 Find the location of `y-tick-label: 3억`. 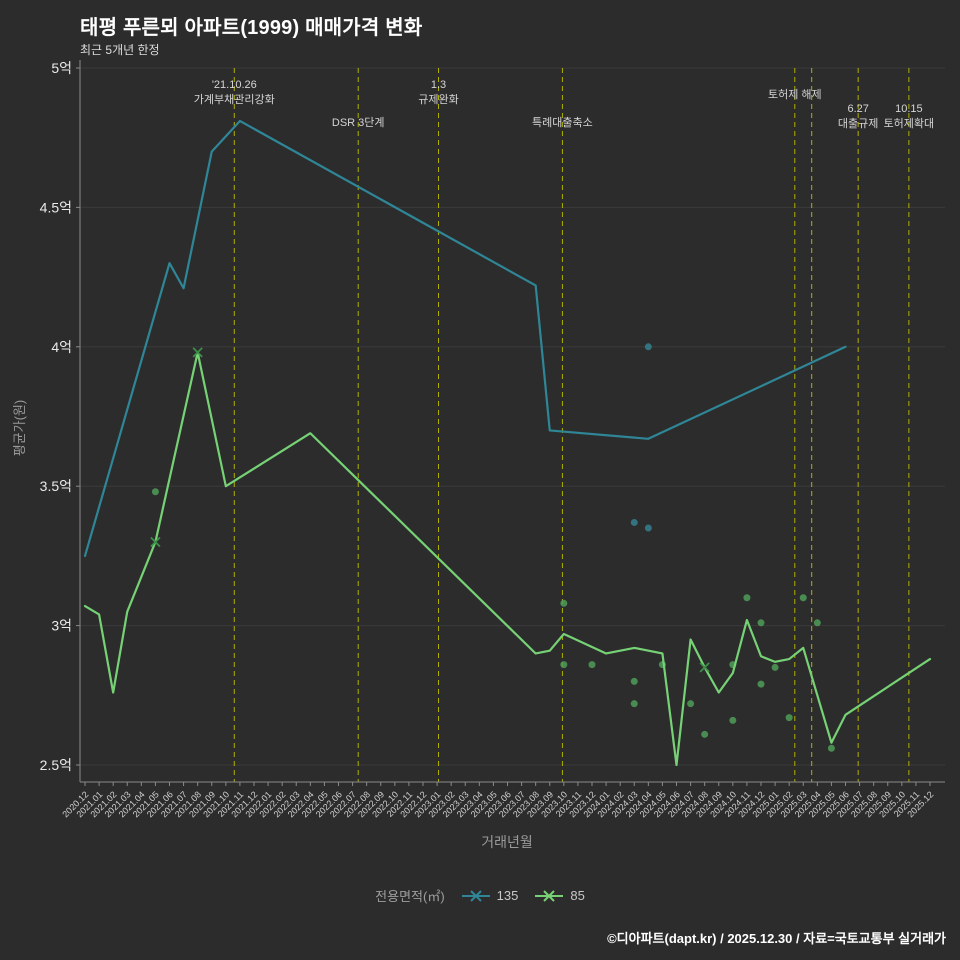

y-tick-label: 3억 is located at coordinates (61, 626).